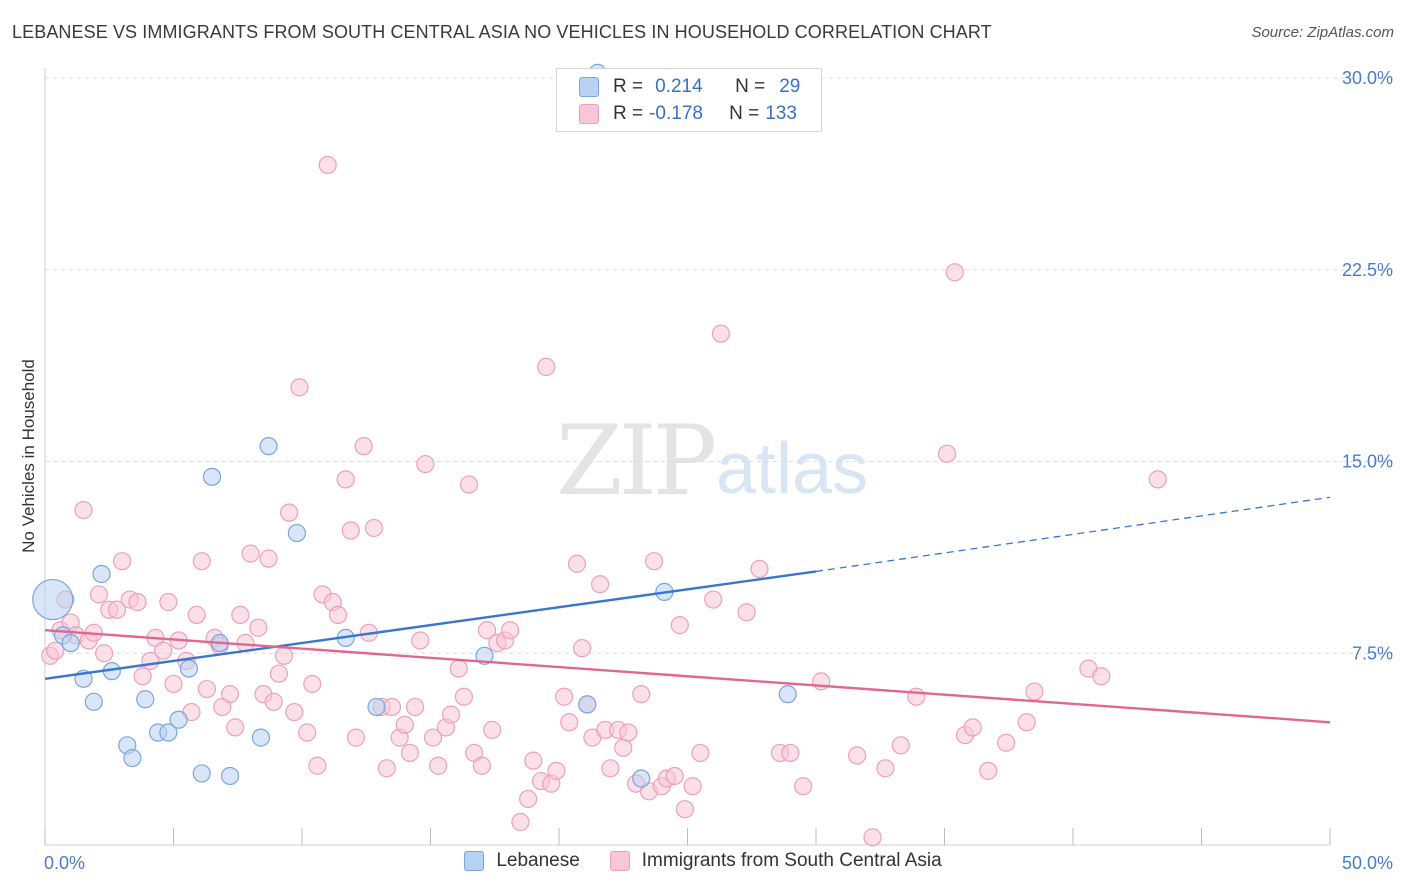 The width and height of the screenshot is (1406, 892). I want to click on y-tick-label: 30.0%, so click(1367, 78).